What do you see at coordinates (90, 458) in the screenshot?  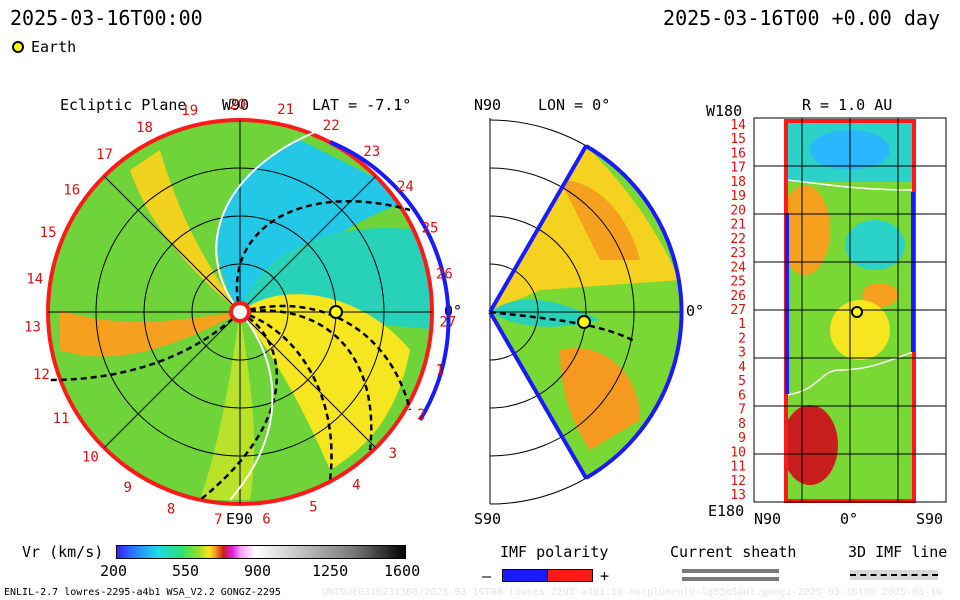 I see `carrington-label: 10` at bounding box center [90, 458].